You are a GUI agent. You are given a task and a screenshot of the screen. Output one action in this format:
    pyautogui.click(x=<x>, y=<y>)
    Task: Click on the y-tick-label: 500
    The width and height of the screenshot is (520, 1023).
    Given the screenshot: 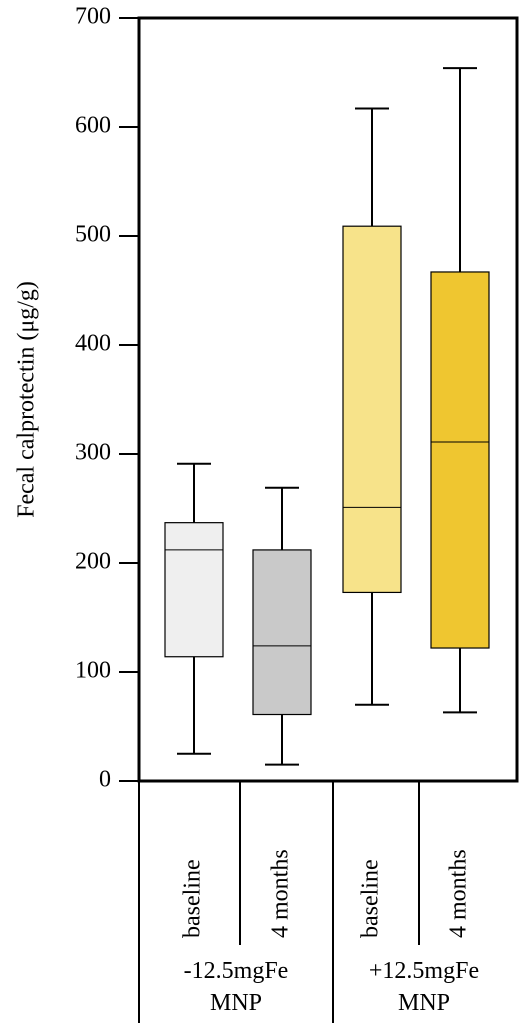 What is the action you would take?
    pyautogui.click(x=93, y=235)
    